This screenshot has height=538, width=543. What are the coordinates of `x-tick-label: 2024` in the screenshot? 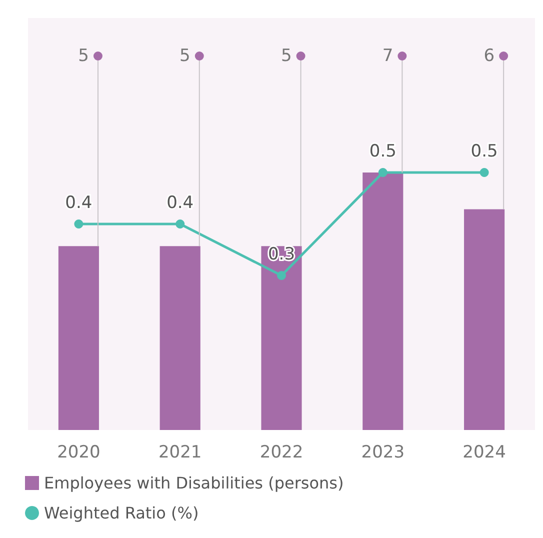 It's located at (484, 452).